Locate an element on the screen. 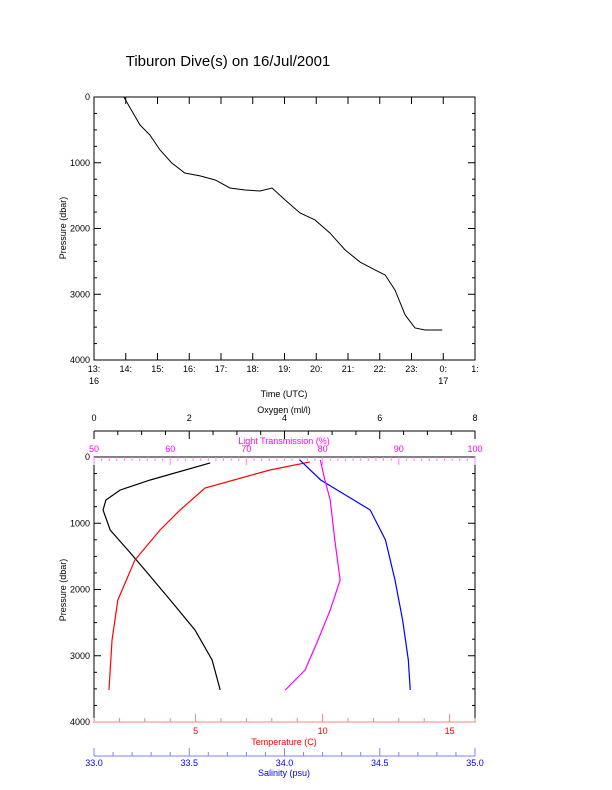 The height and width of the screenshot is (790, 612). temperature-profile-line is located at coordinates (209, 576).